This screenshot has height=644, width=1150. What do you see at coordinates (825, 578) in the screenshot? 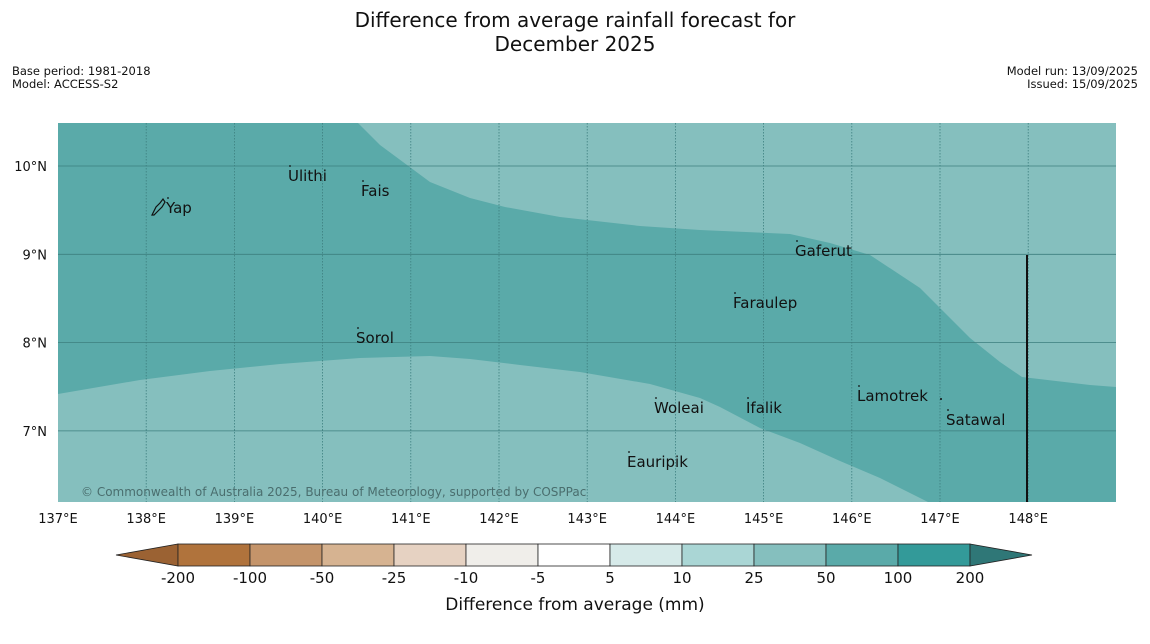
I see `colorbar-tick-label: 50` at bounding box center [825, 578].